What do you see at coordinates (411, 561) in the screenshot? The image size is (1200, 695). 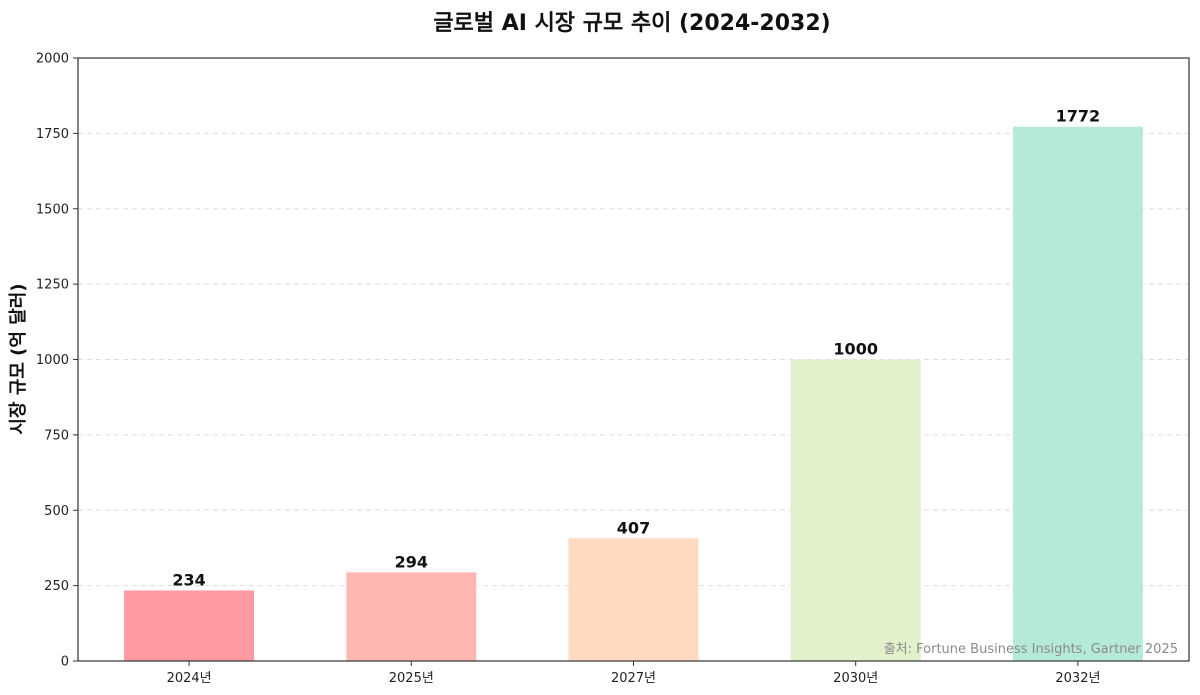 I see `bar-value-label: 294` at bounding box center [411, 561].